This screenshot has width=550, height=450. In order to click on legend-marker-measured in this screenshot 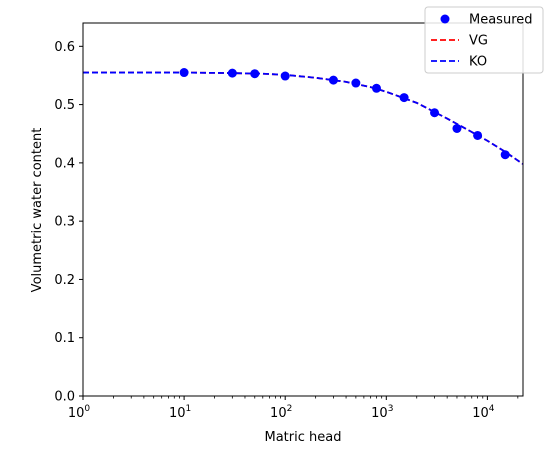, I will do `click(445, 19)`.